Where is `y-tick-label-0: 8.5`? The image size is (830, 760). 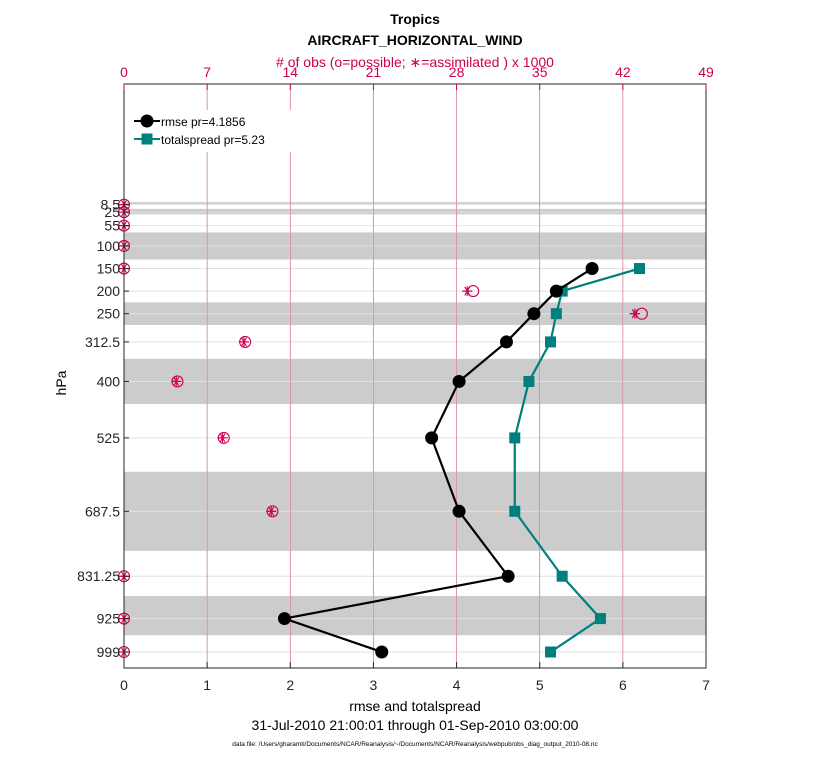 y-tick-label-0: 8.5 is located at coordinates (111, 205).